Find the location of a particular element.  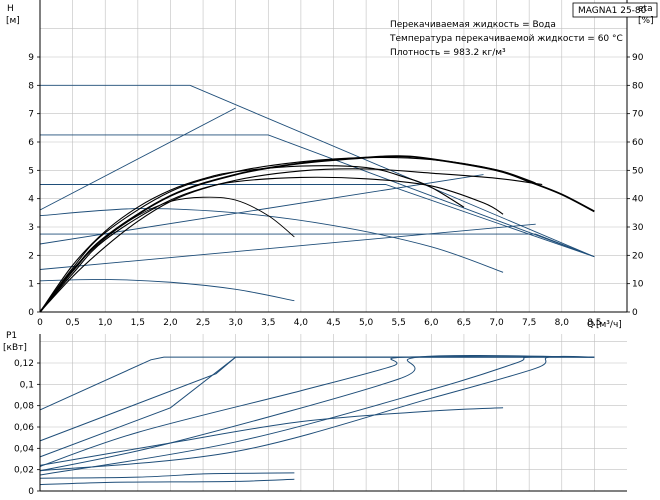

y2-axis-unit-eta: [%] is located at coordinates (646, 21).